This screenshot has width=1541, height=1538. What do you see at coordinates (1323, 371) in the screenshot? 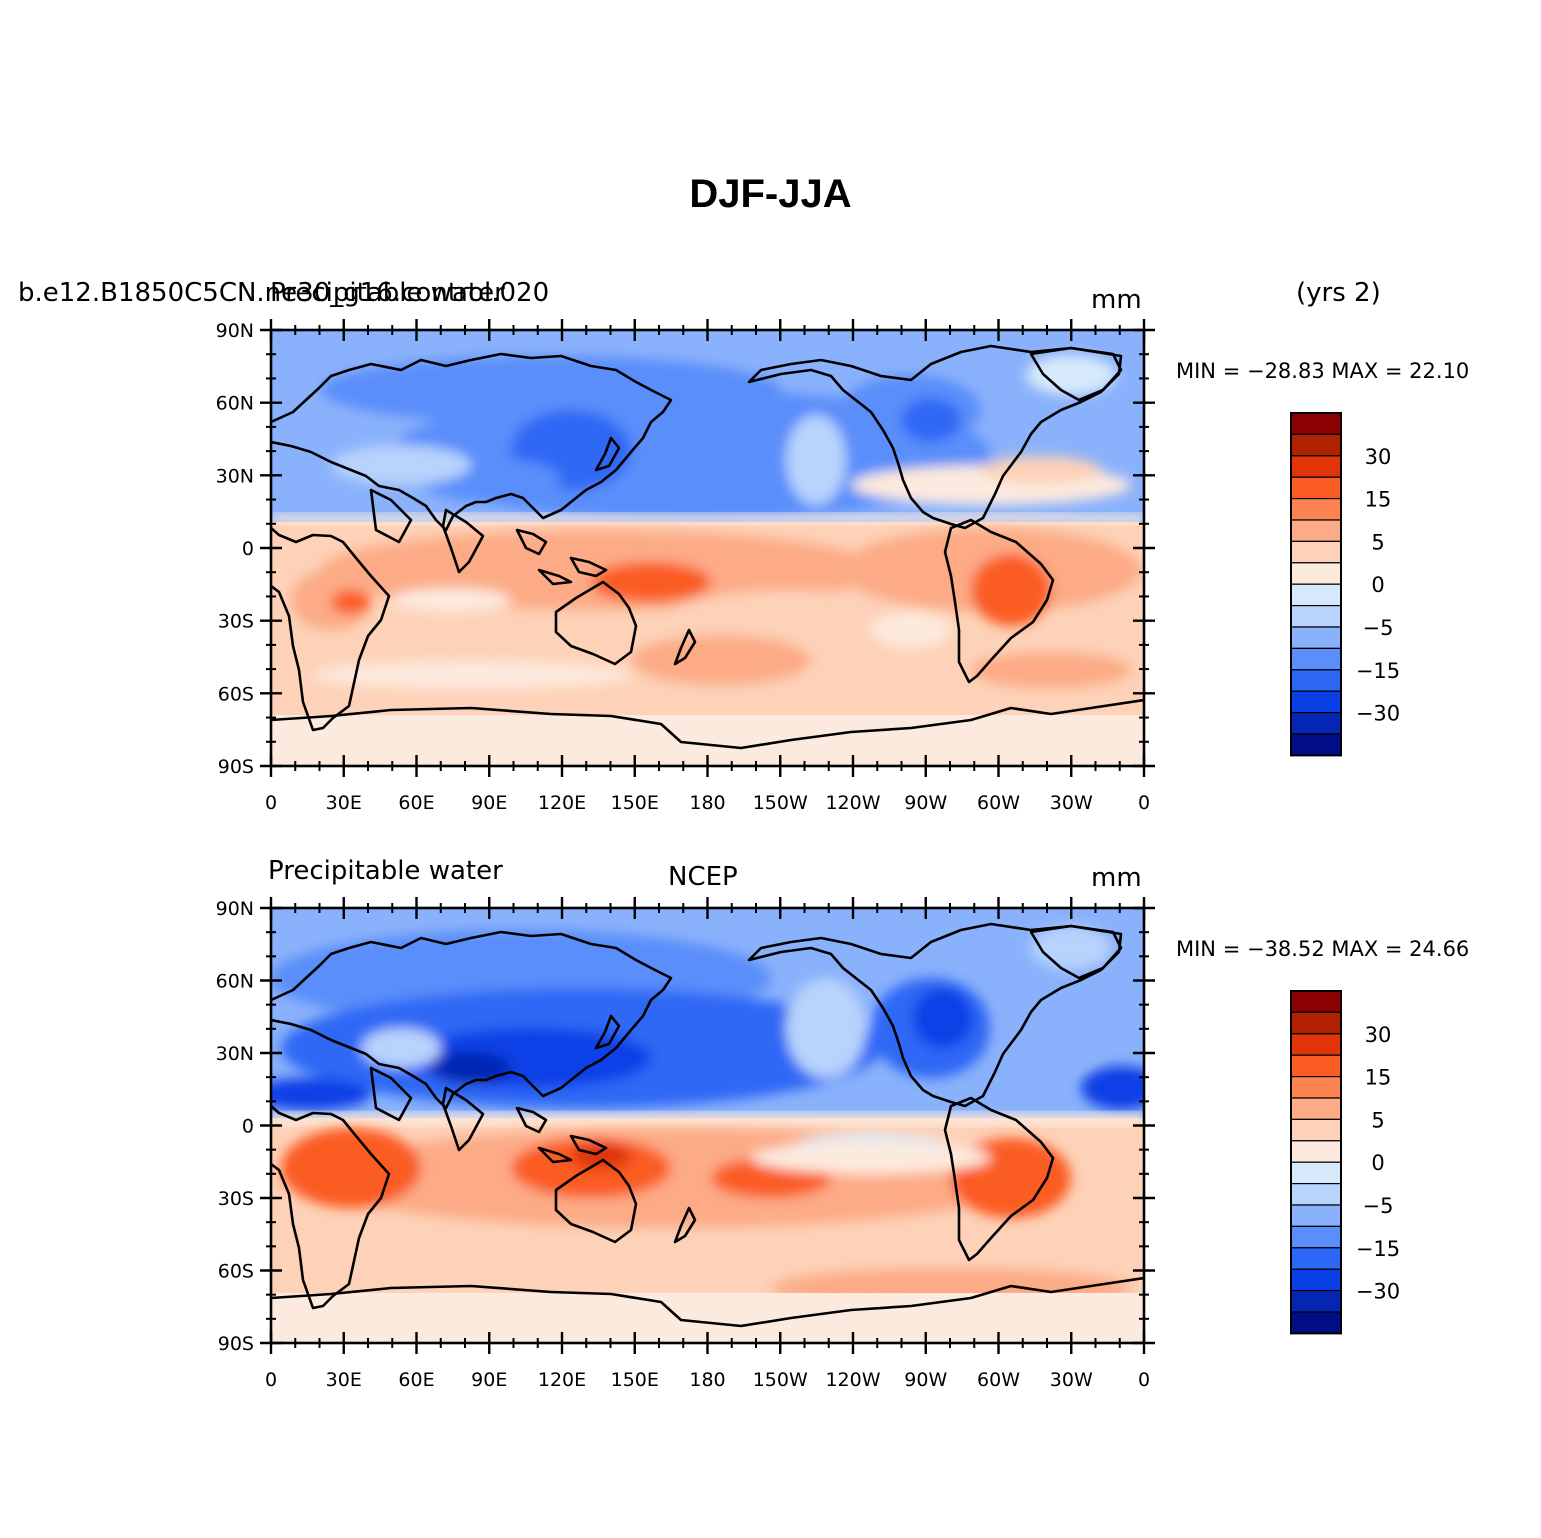
I see `panel1-min-max: MIN = −28.83 MAX = 22.10` at bounding box center [1323, 371].